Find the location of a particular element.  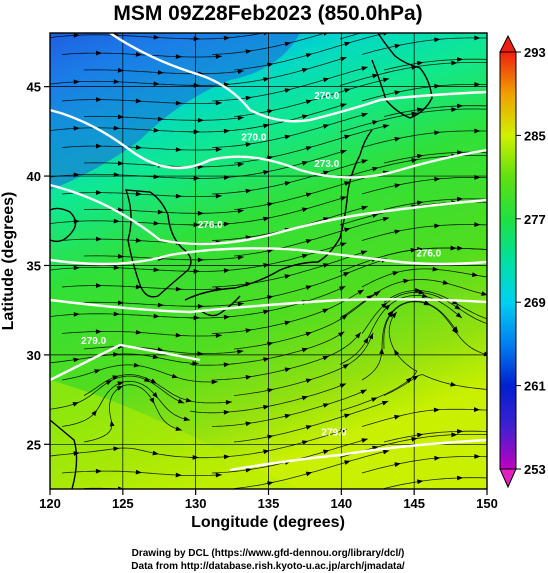

colorbar-tick-label: 261 is located at coordinates (535, 386).